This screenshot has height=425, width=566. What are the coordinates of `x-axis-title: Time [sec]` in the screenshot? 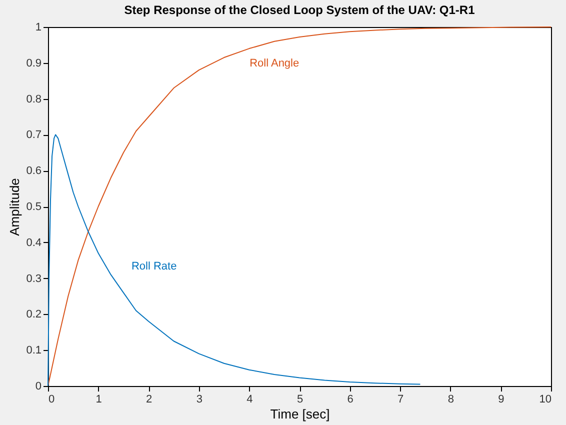 It's located at (300, 414).